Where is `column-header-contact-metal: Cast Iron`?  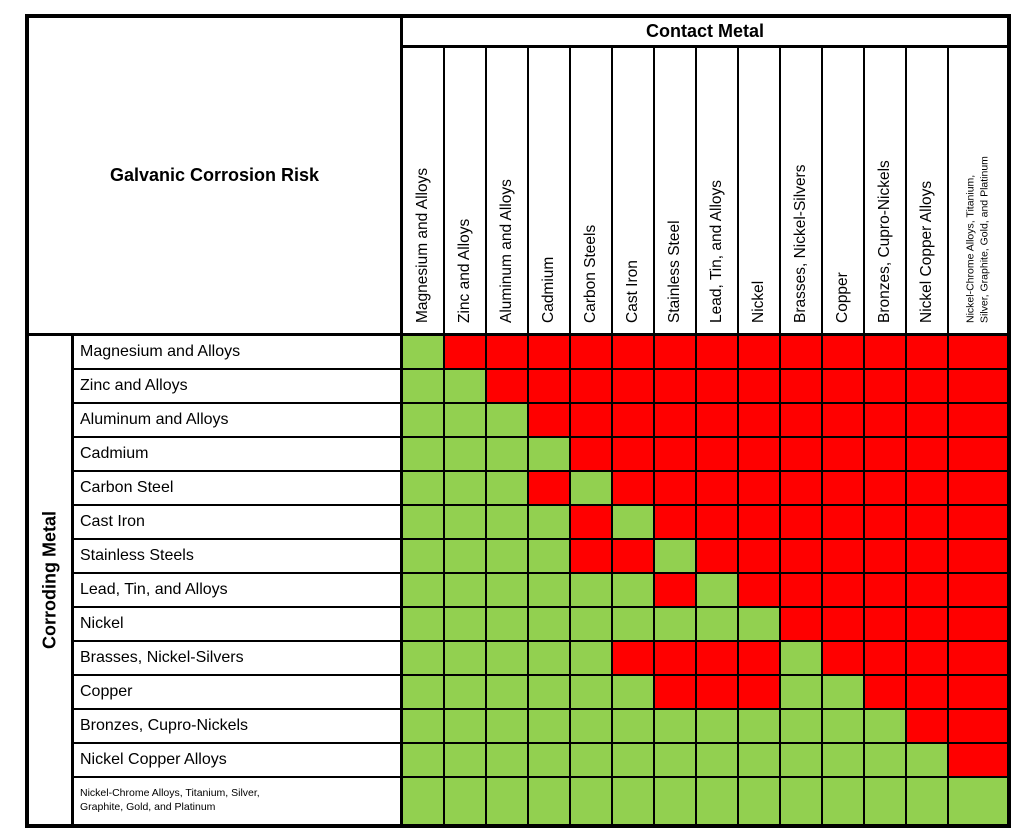
column-header-contact-metal: Cast Iron is located at coordinates (634, 192).